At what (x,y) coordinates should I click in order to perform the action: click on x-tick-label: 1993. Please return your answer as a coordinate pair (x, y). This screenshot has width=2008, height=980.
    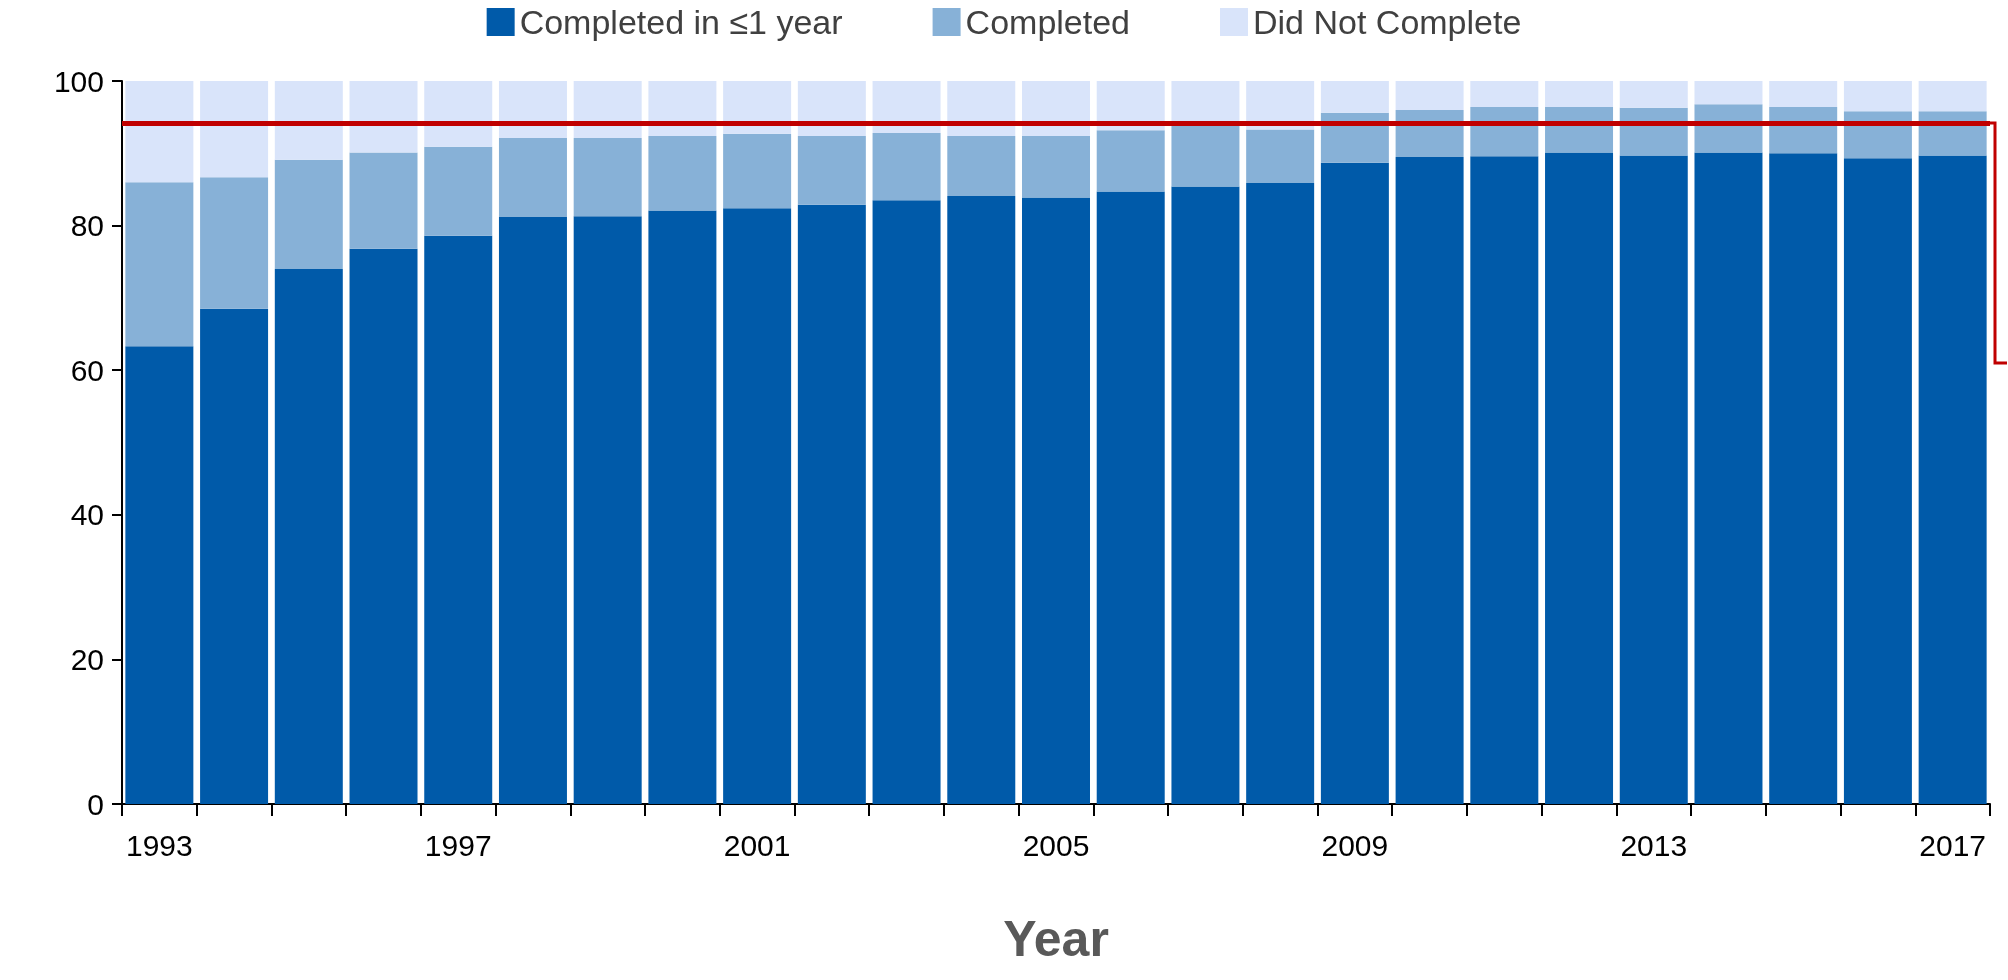
    Looking at the image, I should click on (159, 845).